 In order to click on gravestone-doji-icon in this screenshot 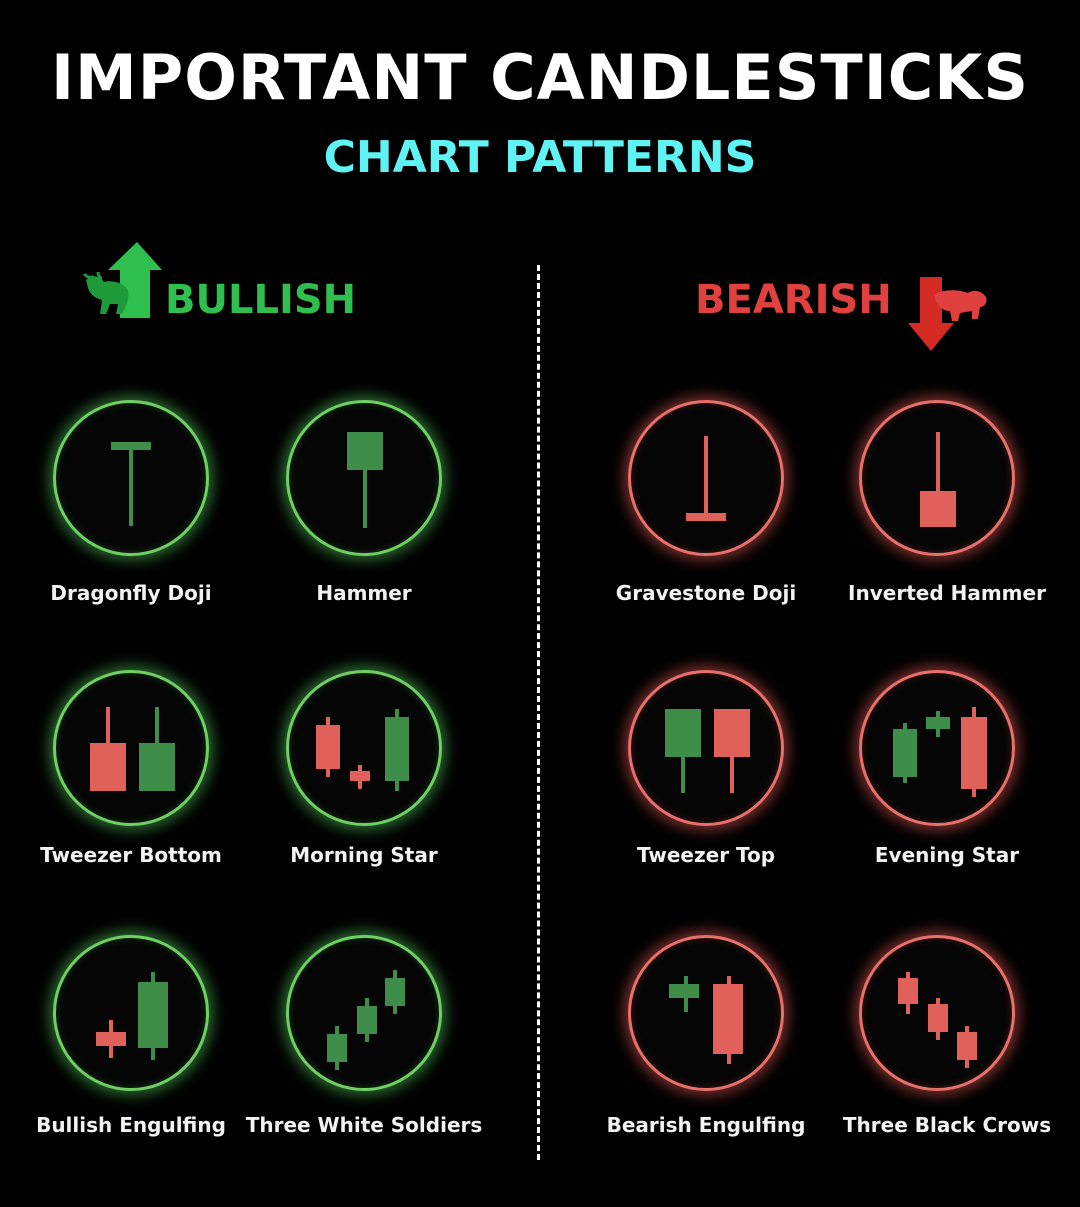, I will do `click(706, 478)`.